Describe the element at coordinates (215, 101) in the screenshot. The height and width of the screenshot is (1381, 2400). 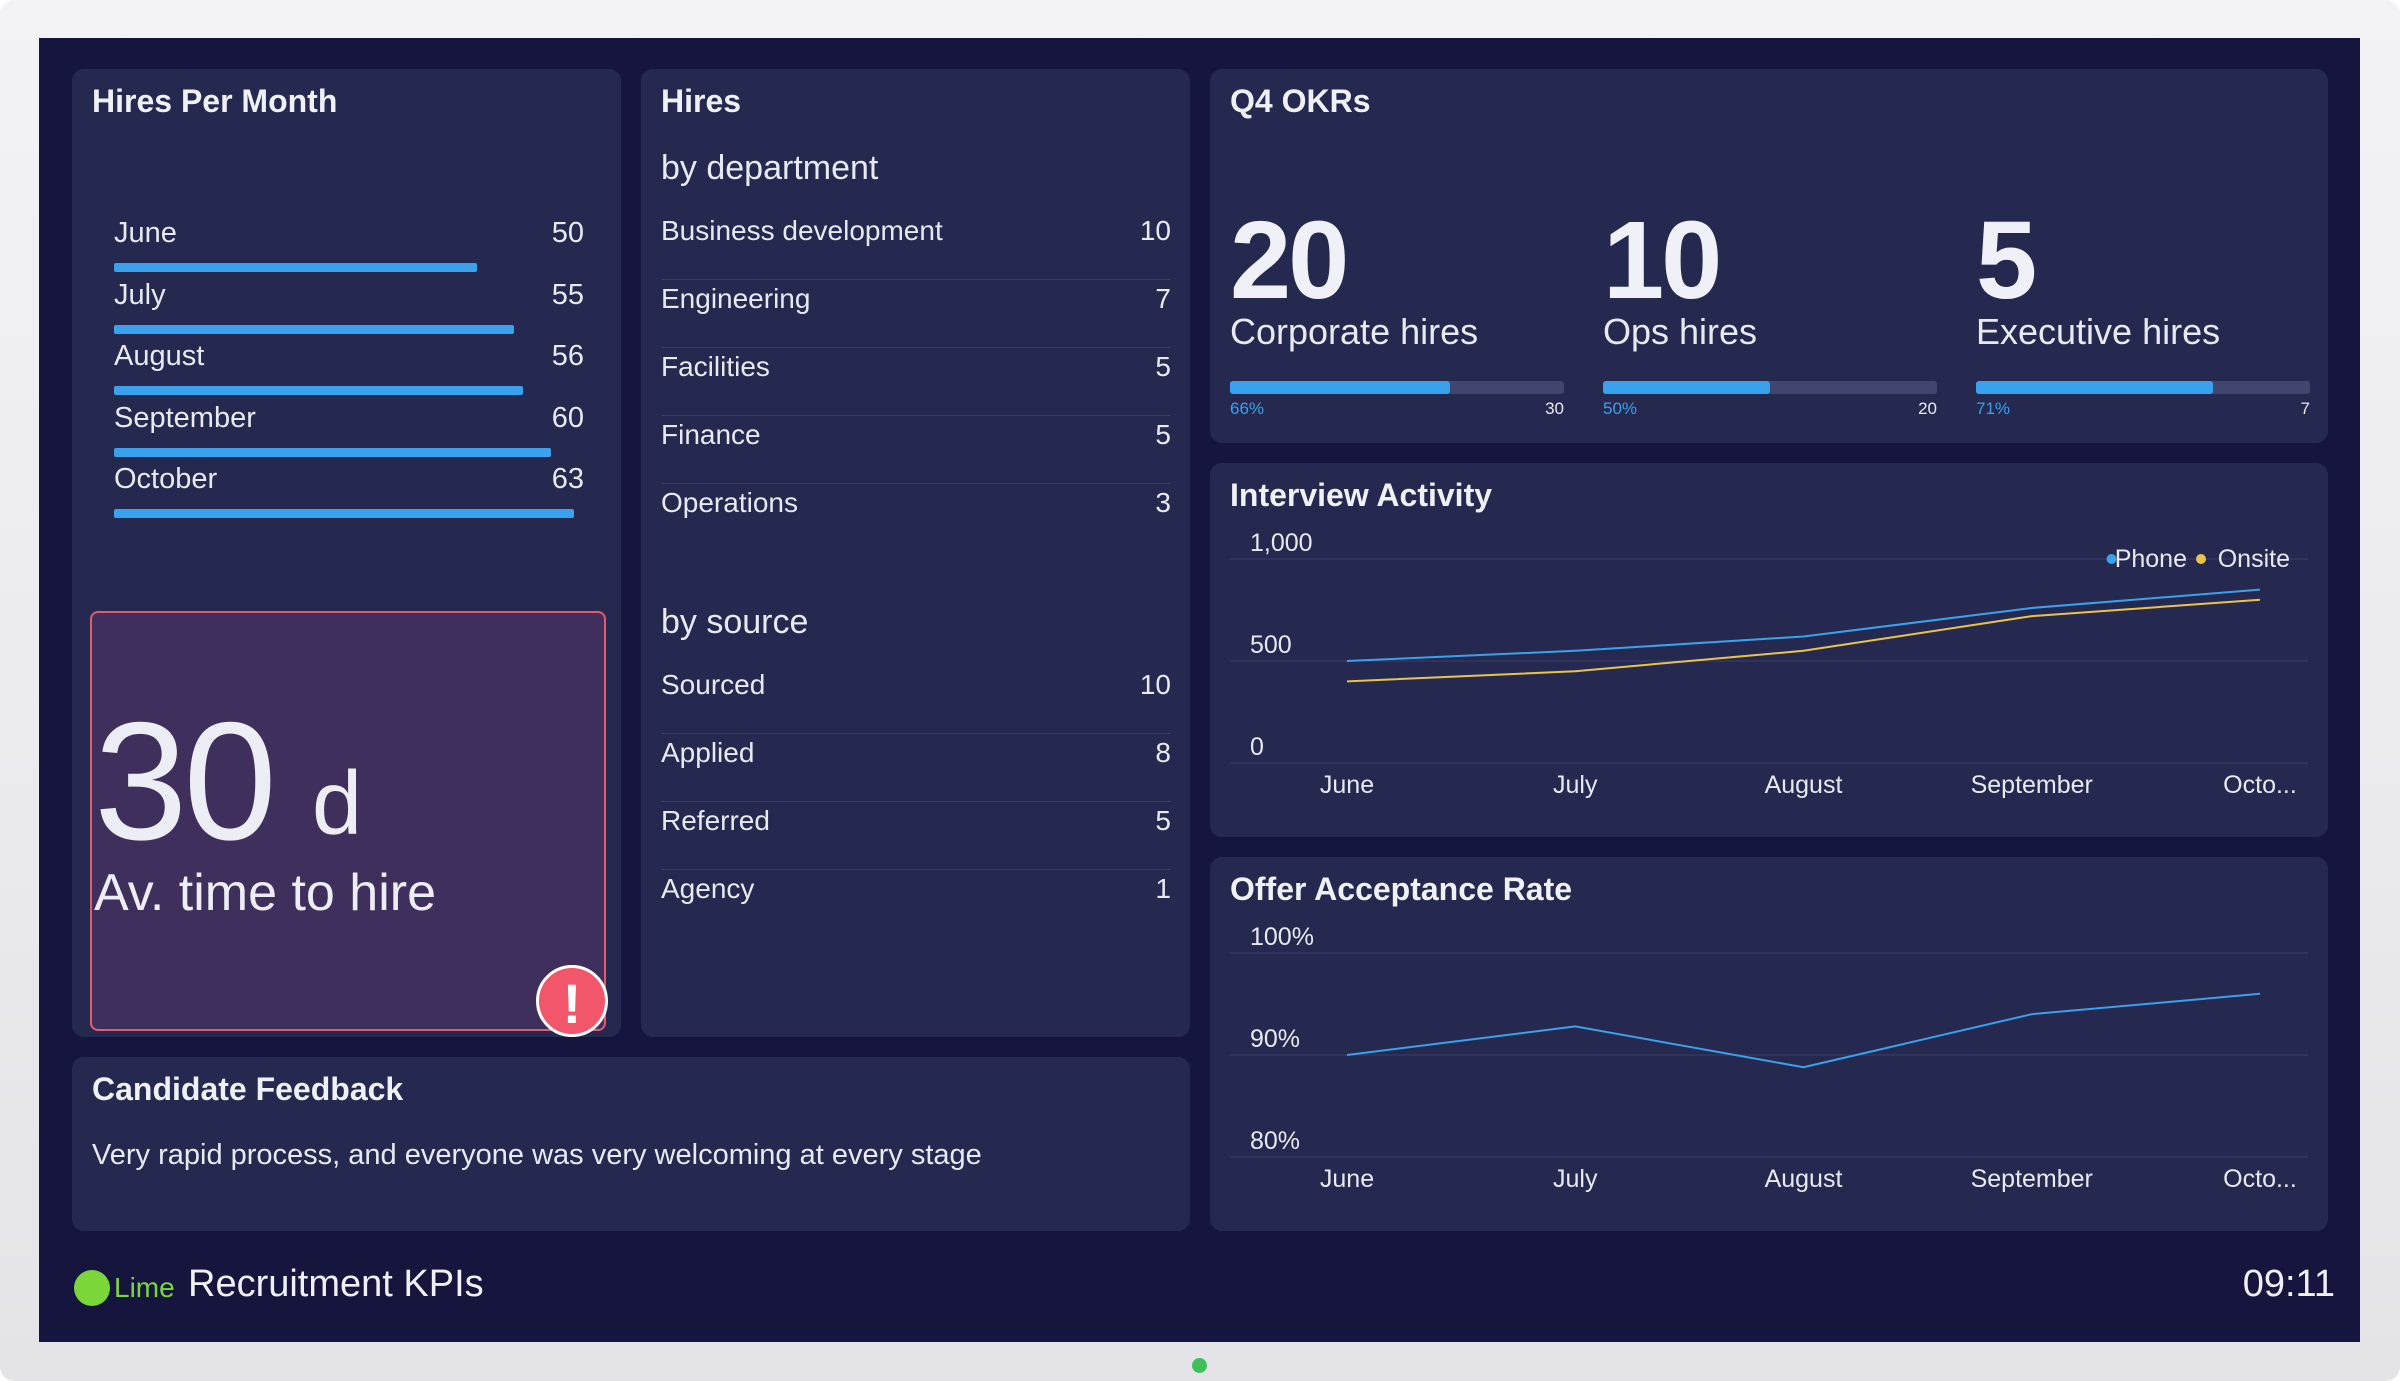
I see `card-title: Hires Per Month` at that location.